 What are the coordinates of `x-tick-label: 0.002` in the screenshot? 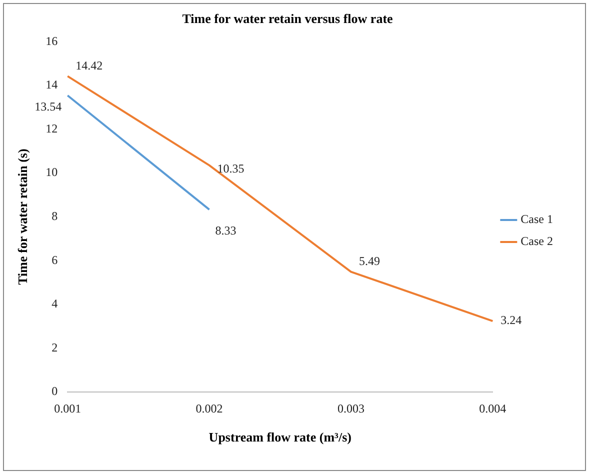 It's located at (209, 408).